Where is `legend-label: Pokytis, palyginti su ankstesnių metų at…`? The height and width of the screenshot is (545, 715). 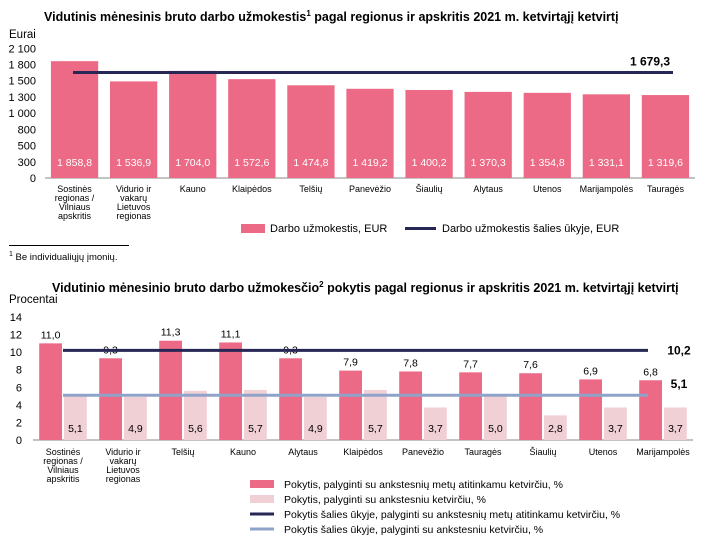 legend-label: Pokytis, palyginti su ankstesnių metų at… is located at coordinates (423, 485).